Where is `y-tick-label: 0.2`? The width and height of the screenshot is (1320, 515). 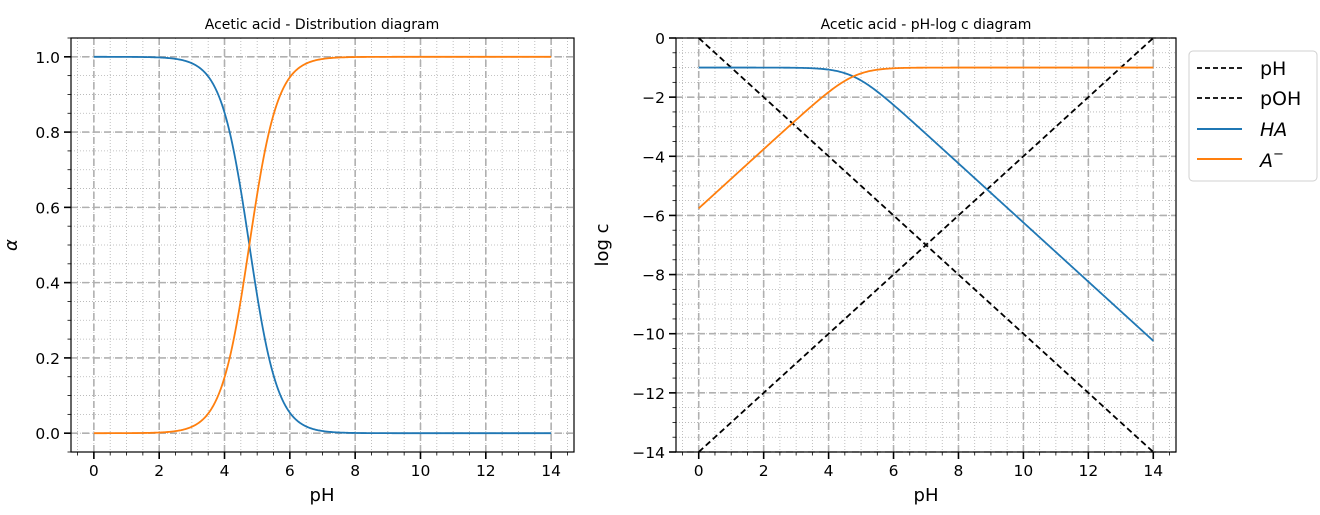 y-tick-label: 0.2 is located at coordinates (47, 359).